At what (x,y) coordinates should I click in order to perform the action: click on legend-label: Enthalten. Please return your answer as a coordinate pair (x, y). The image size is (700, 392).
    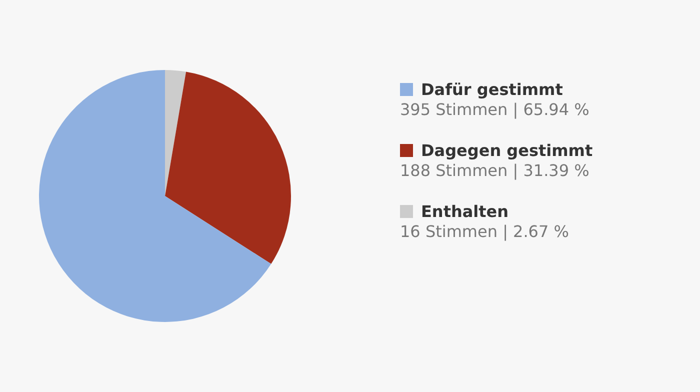
    Looking at the image, I should click on (465, 211).